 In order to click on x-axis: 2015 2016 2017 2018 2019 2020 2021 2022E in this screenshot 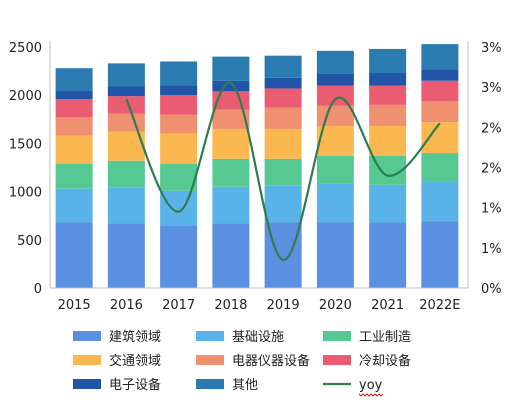, I will do `click(259, 300)`.